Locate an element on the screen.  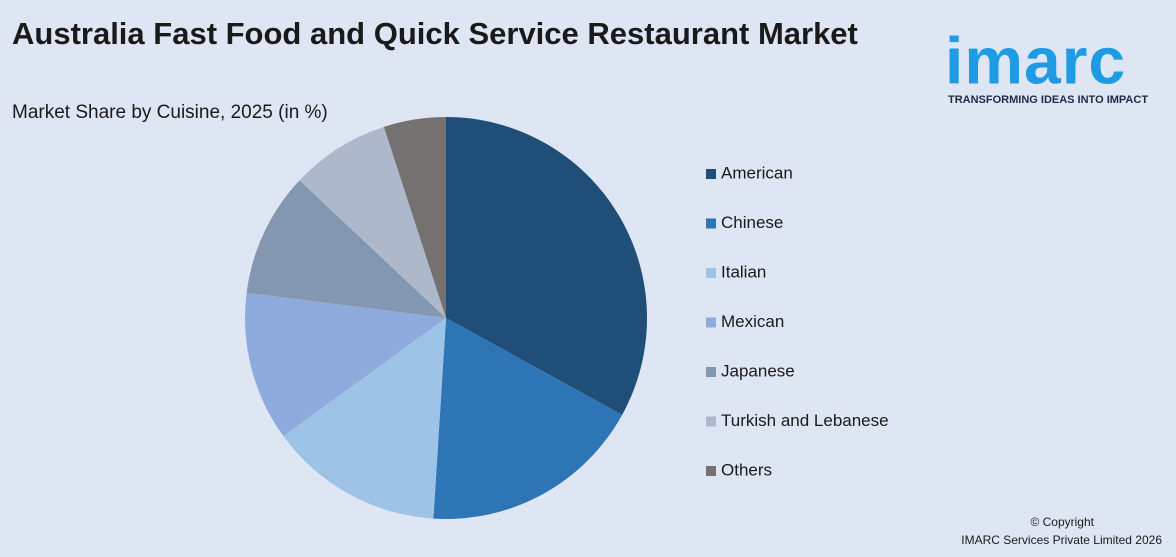
legend-label: Others is located at coordinates (746, 469).